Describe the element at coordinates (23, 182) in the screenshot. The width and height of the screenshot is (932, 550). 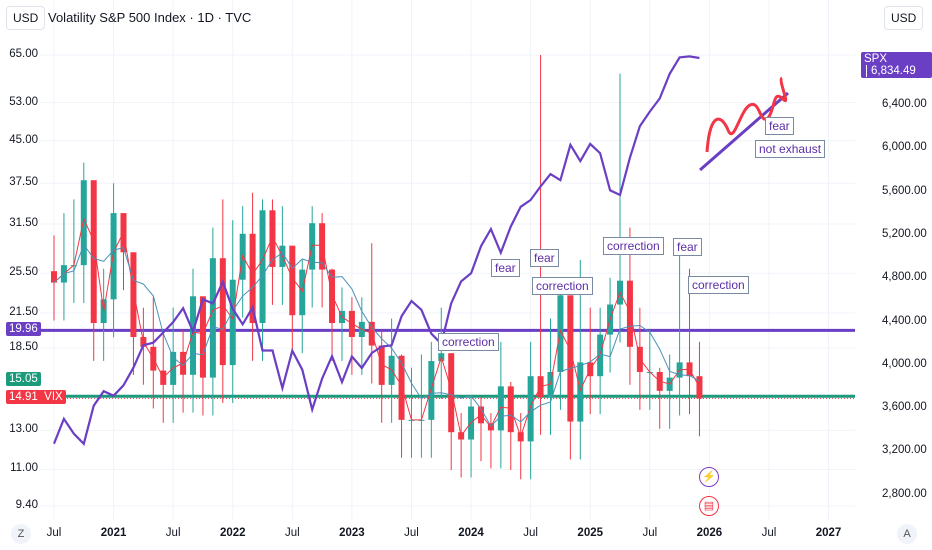
I see `left-axis-tick: 37.50` at that location.